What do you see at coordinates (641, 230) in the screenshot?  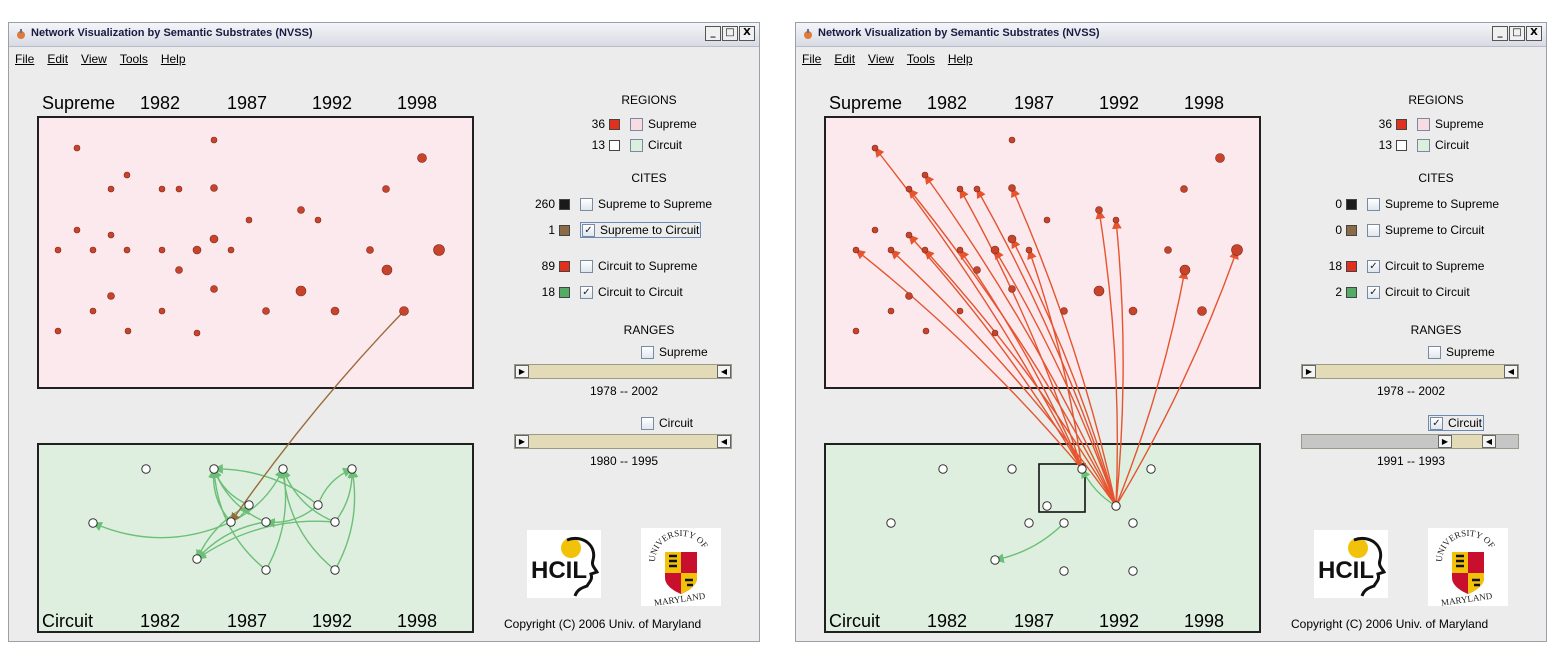 I see `cite-toggle: ✓ Supreme to Circuit` at bounding box center [641, 230].